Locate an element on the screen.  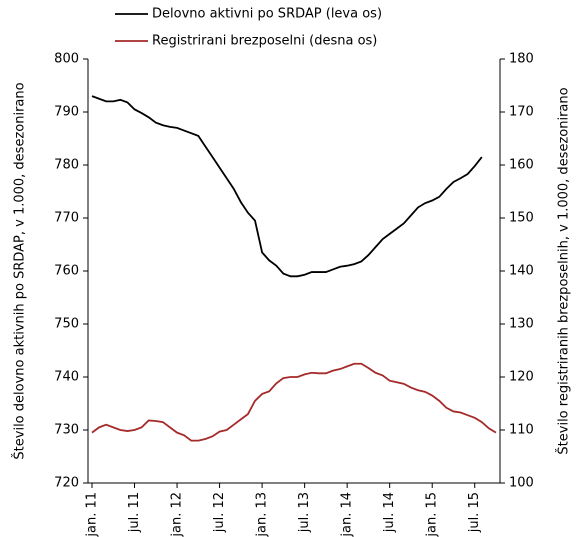
y2-tick-label: 140 is located at coordinates (521, 271).